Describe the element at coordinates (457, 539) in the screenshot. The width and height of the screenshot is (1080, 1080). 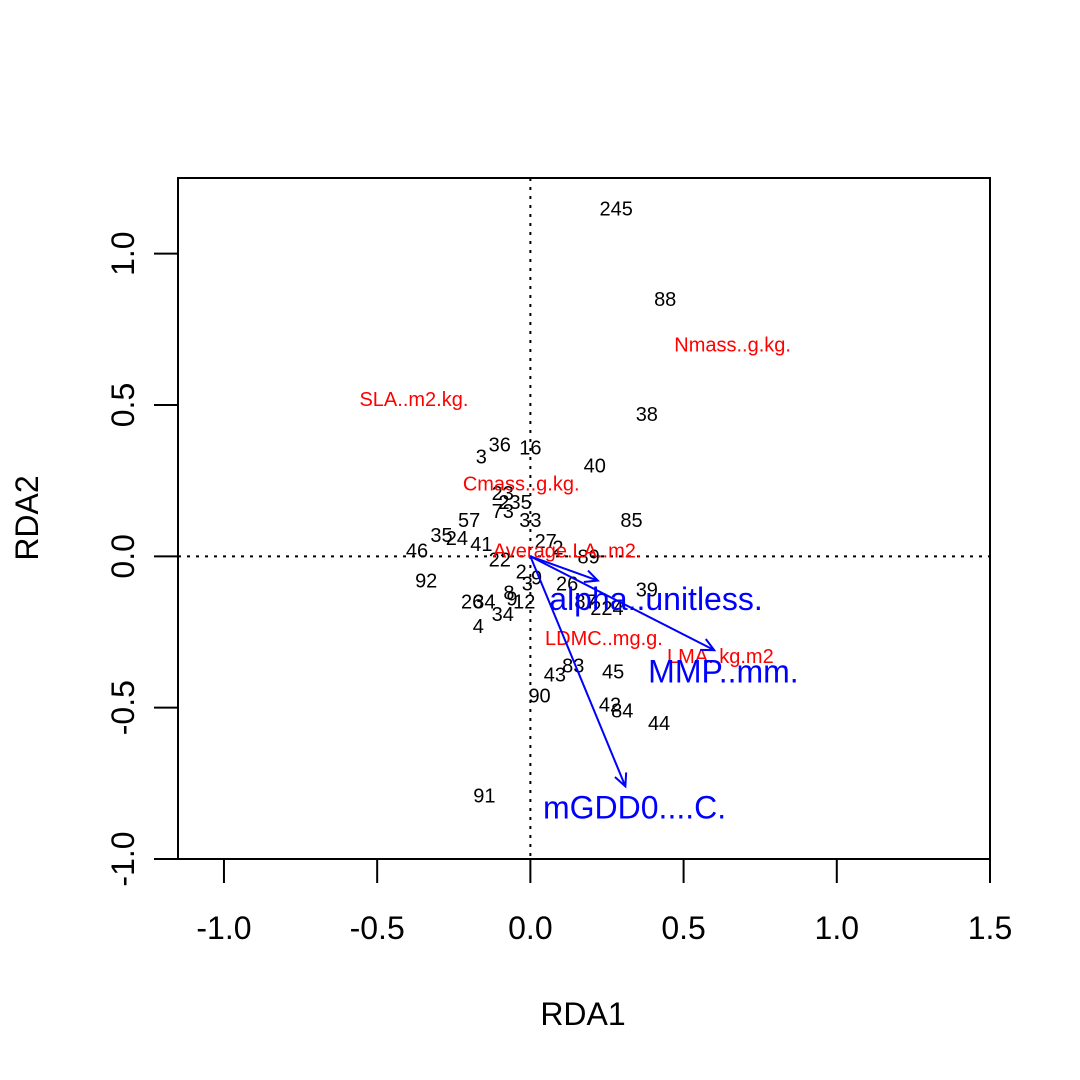
I see `site-label: 24` at that location.